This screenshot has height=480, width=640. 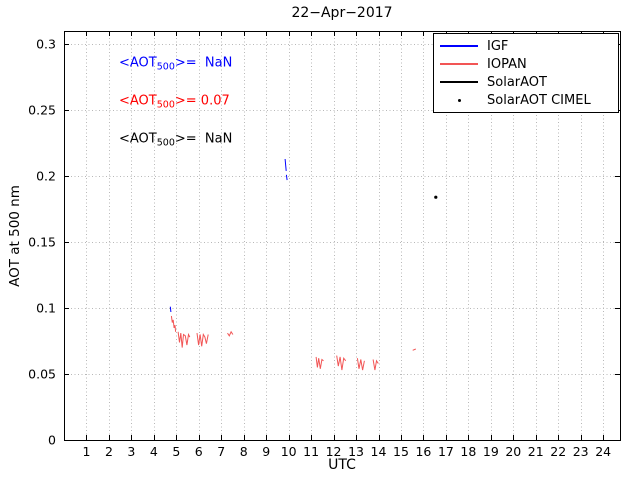 What do you see at coordinates (423, 451) in the screenshot?
I see `x-tick-label: 16` at bounding box center [423, 451].